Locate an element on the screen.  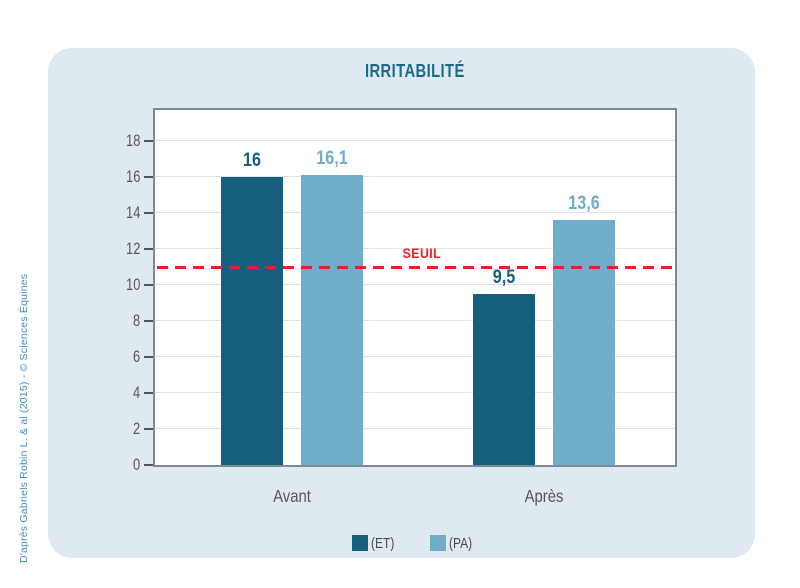
y-tick-label: 12 is located at coordinates (132, 249).